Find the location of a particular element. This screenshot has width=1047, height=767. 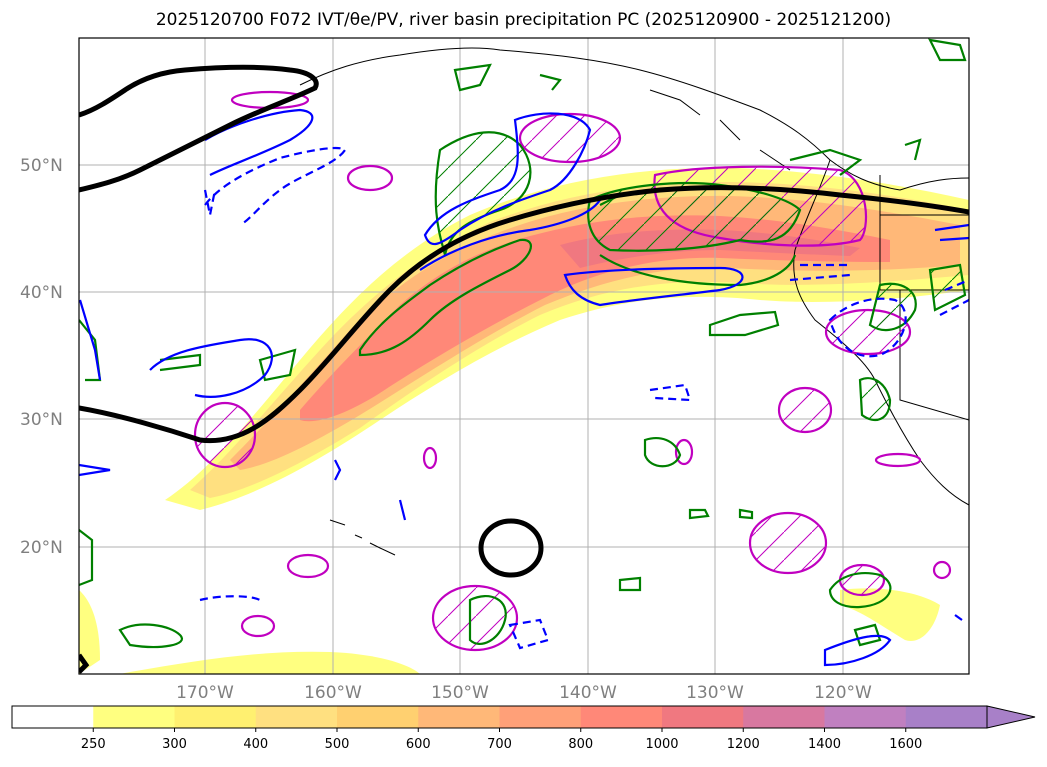

colorbar-tick-label: 1600 is located at coordinates (905, 744).